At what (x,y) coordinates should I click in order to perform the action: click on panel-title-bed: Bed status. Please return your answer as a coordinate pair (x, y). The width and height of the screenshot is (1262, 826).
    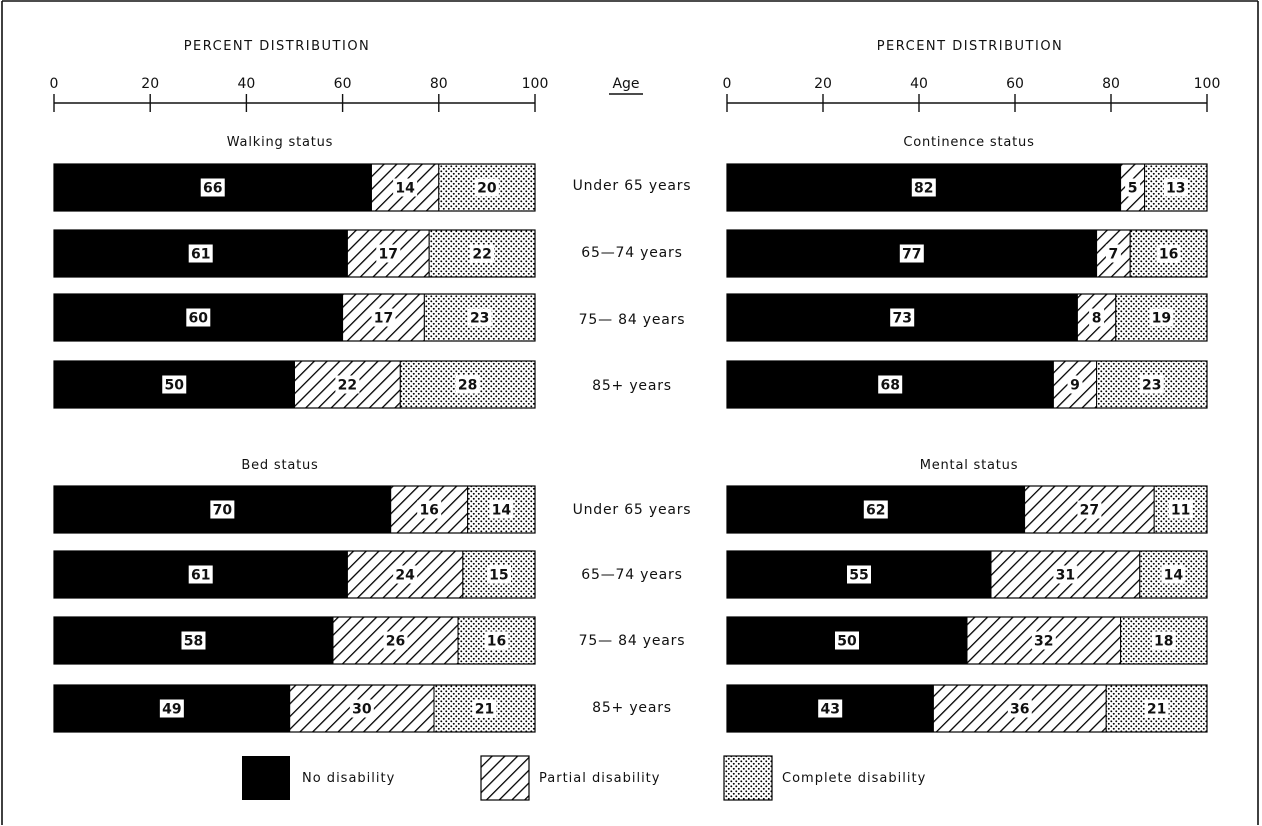
    Looking at the image, I should click on (279, 465).